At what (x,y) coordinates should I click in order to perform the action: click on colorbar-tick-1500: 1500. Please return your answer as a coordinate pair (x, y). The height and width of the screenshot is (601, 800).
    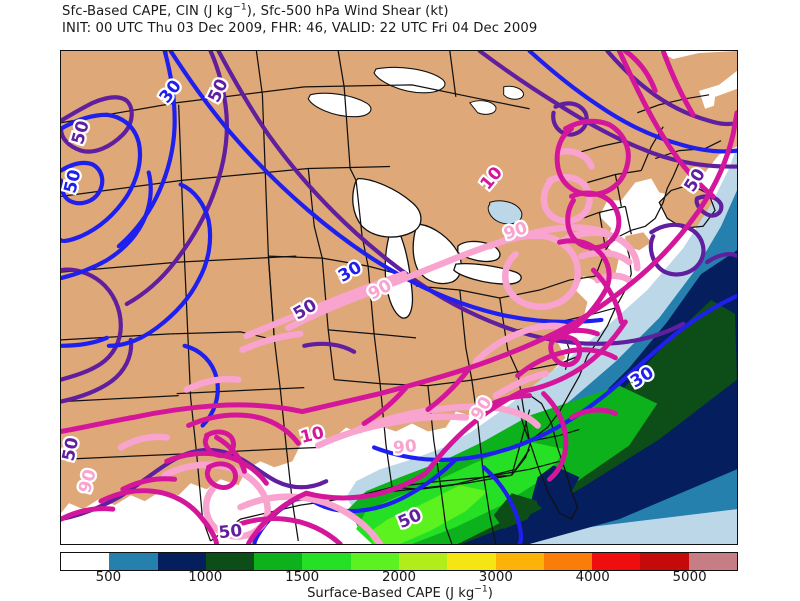
    Looking at the image, I should click on (302, 577).